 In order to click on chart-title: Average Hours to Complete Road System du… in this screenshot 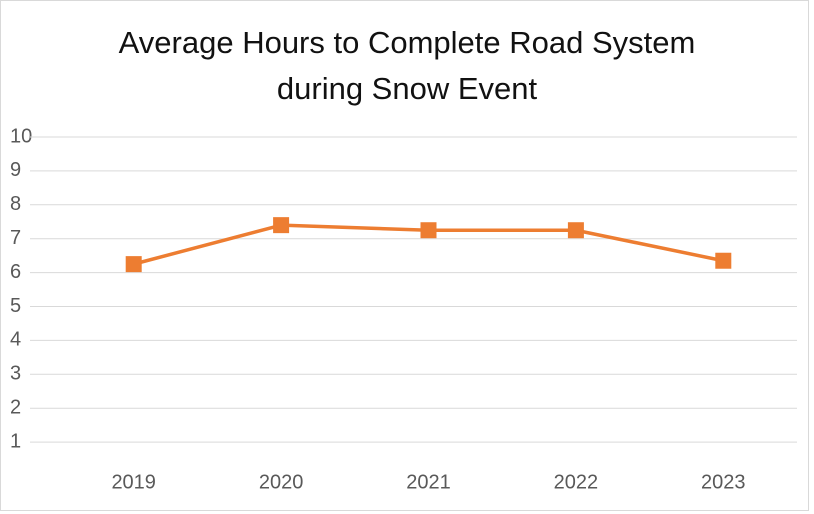, I will do `click(407, 65)`.